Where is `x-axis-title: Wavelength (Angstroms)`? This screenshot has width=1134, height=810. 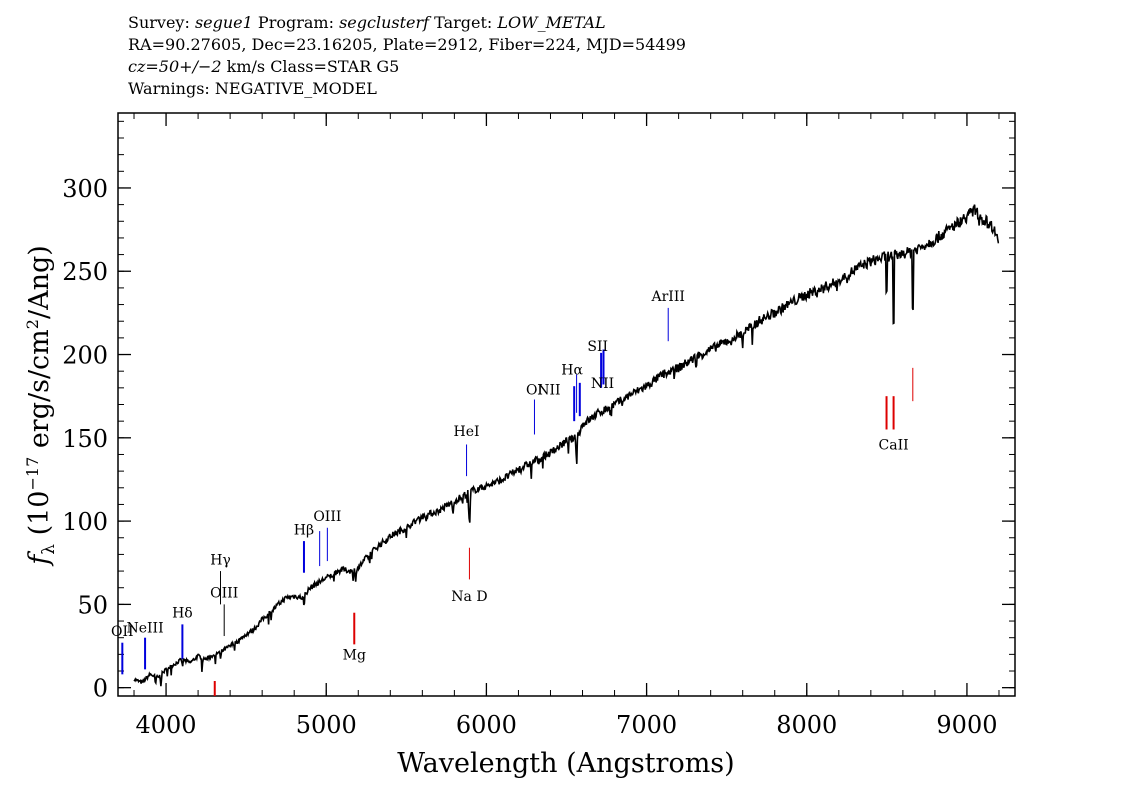 x-axis-title: Wavelength (Angstroms) is located at coordinates (565, 763).